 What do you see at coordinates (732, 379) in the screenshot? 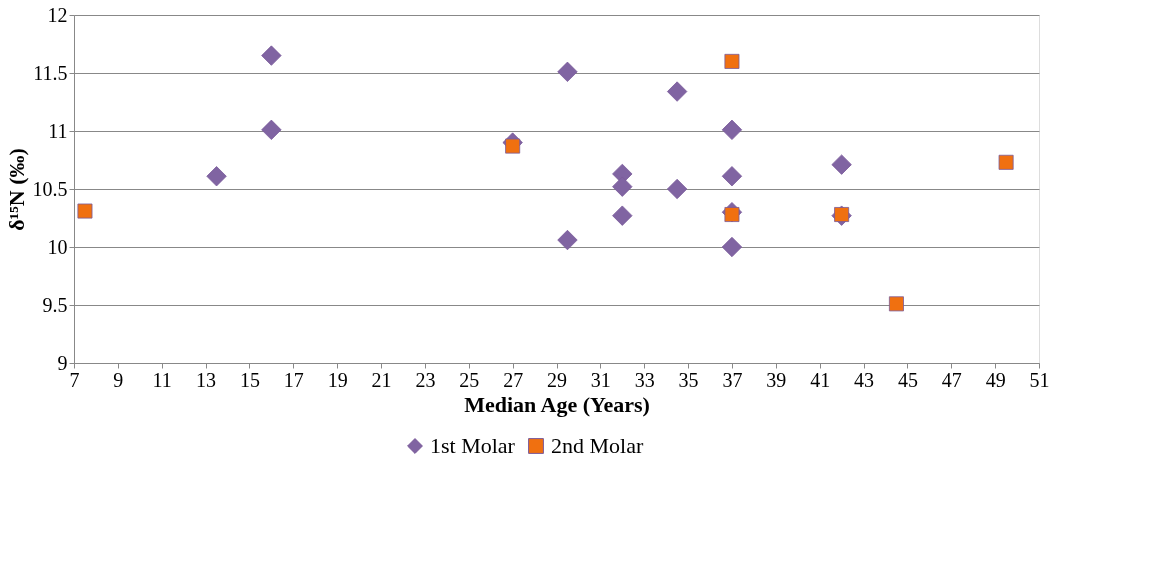
I see `x-tick-label: 37` at bounding box center [732, 379].